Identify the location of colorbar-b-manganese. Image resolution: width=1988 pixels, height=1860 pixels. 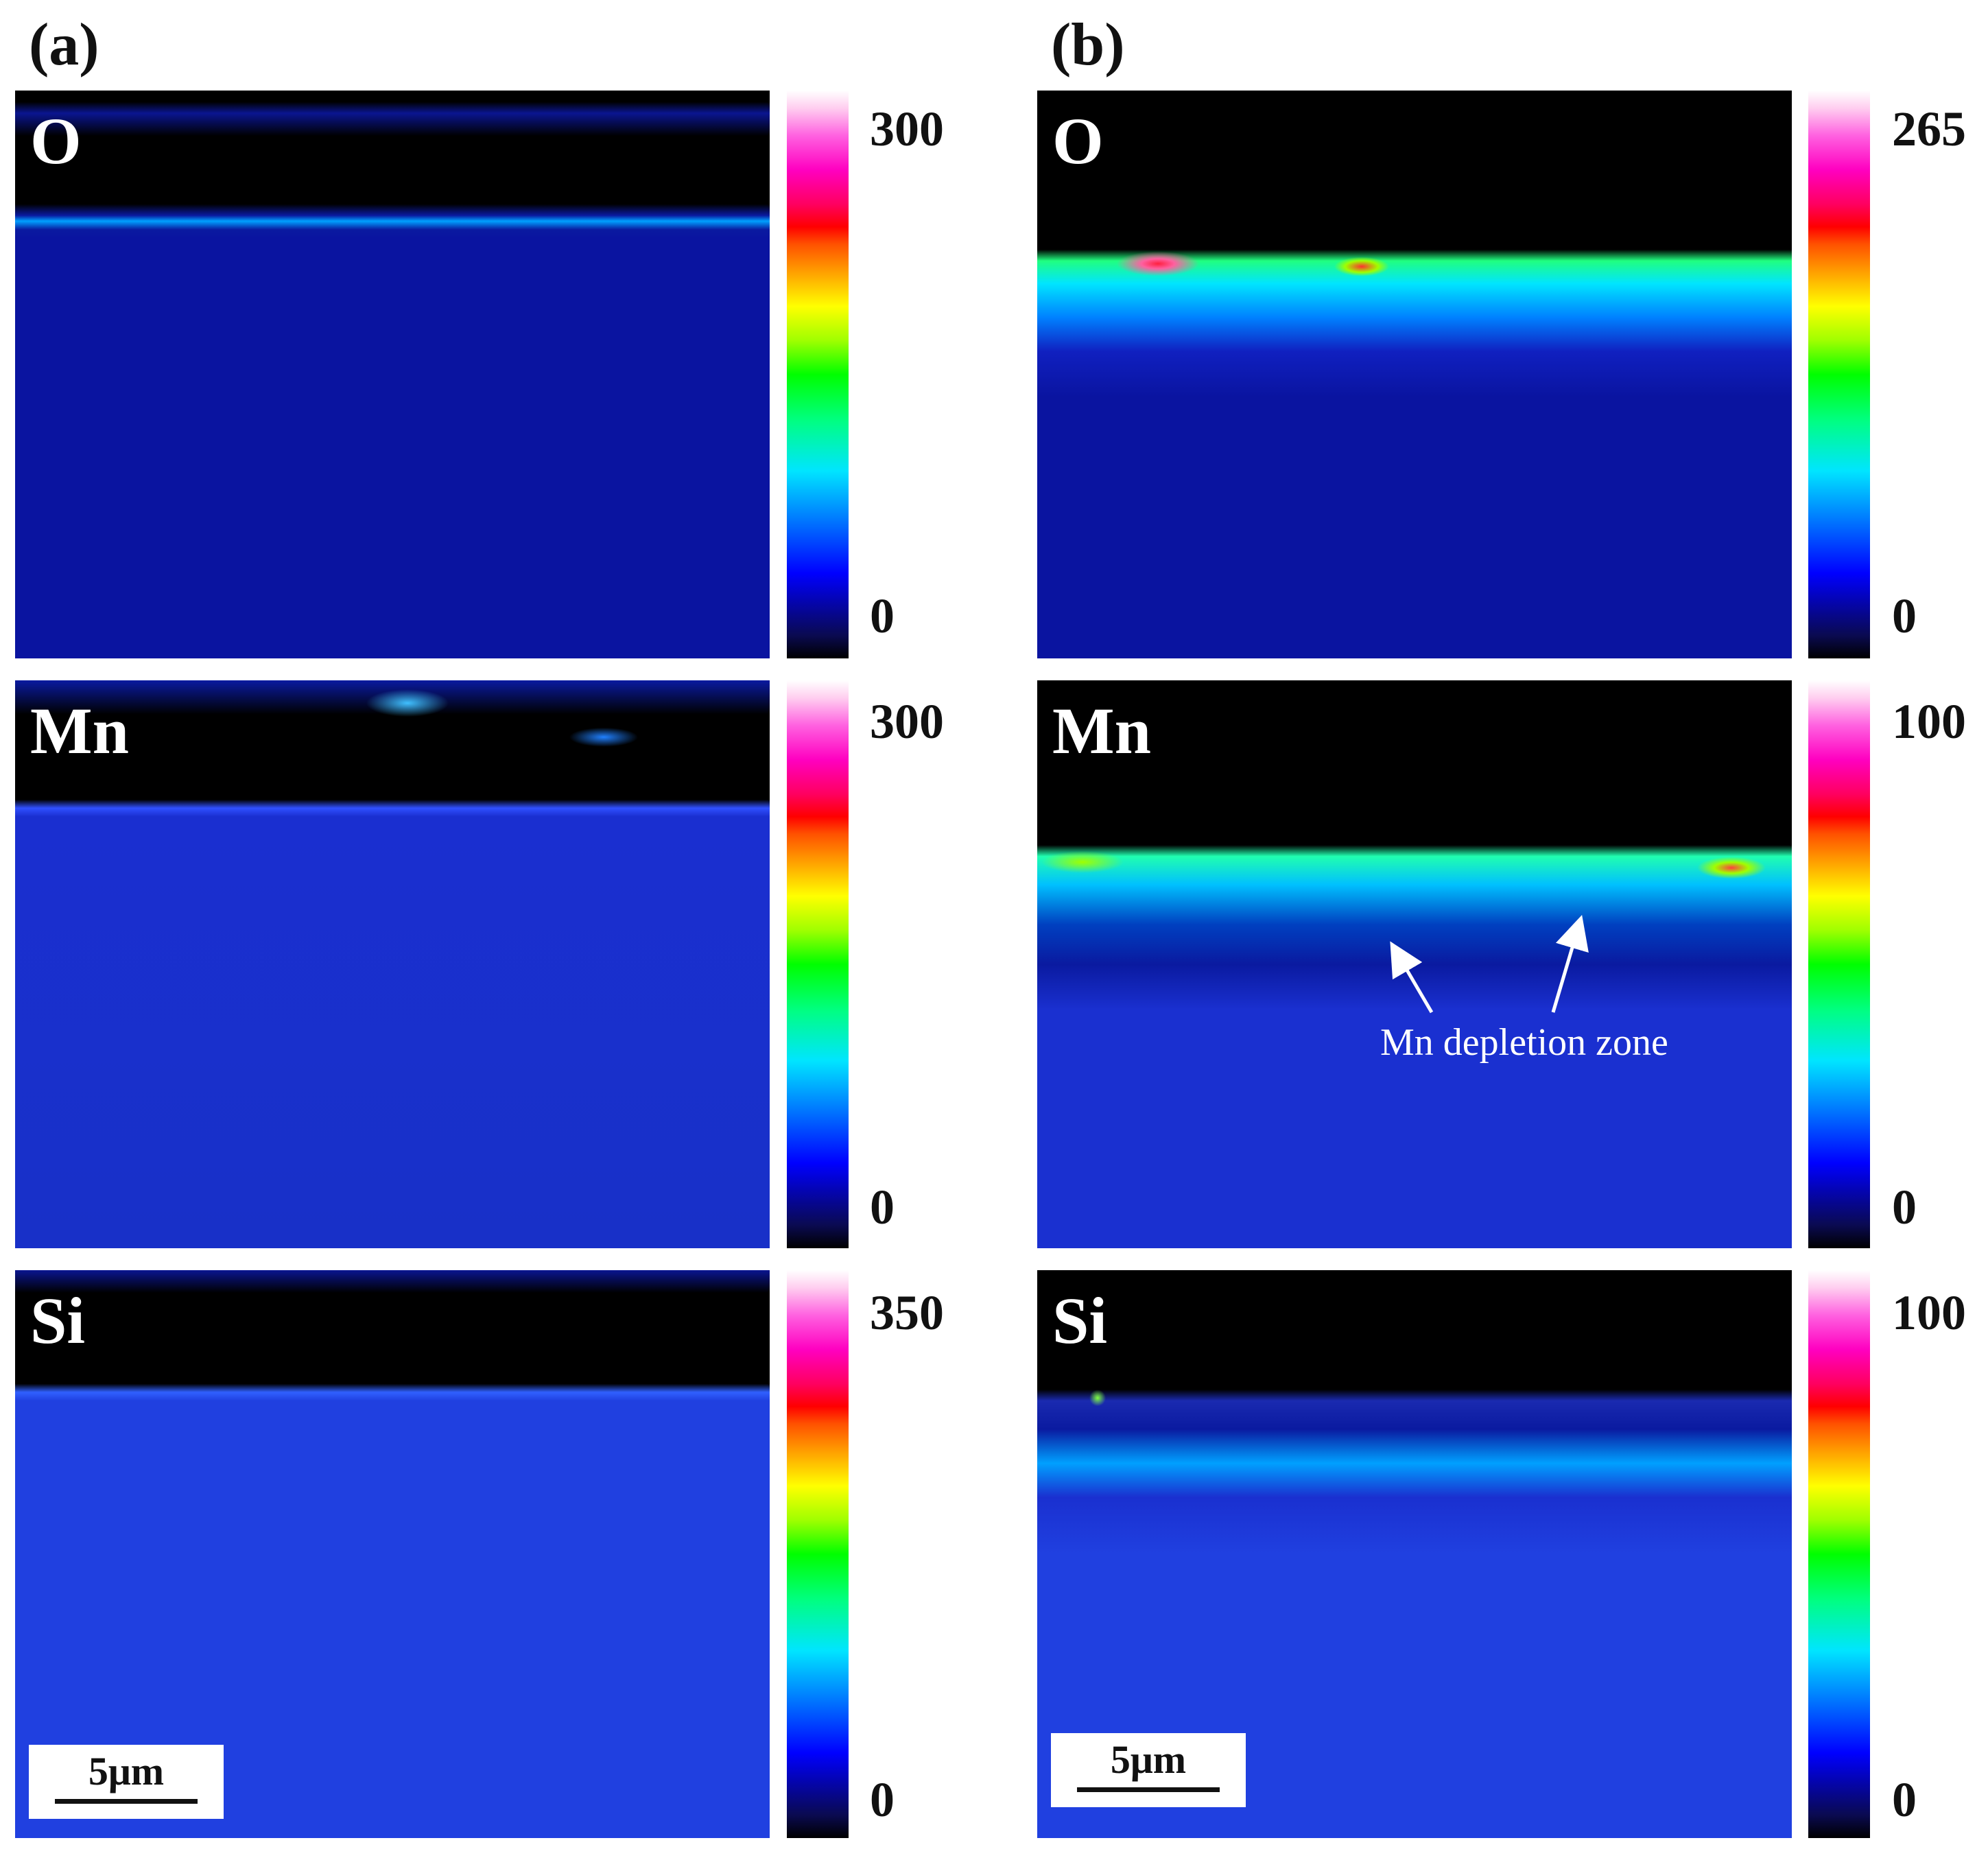
(1839, 964).